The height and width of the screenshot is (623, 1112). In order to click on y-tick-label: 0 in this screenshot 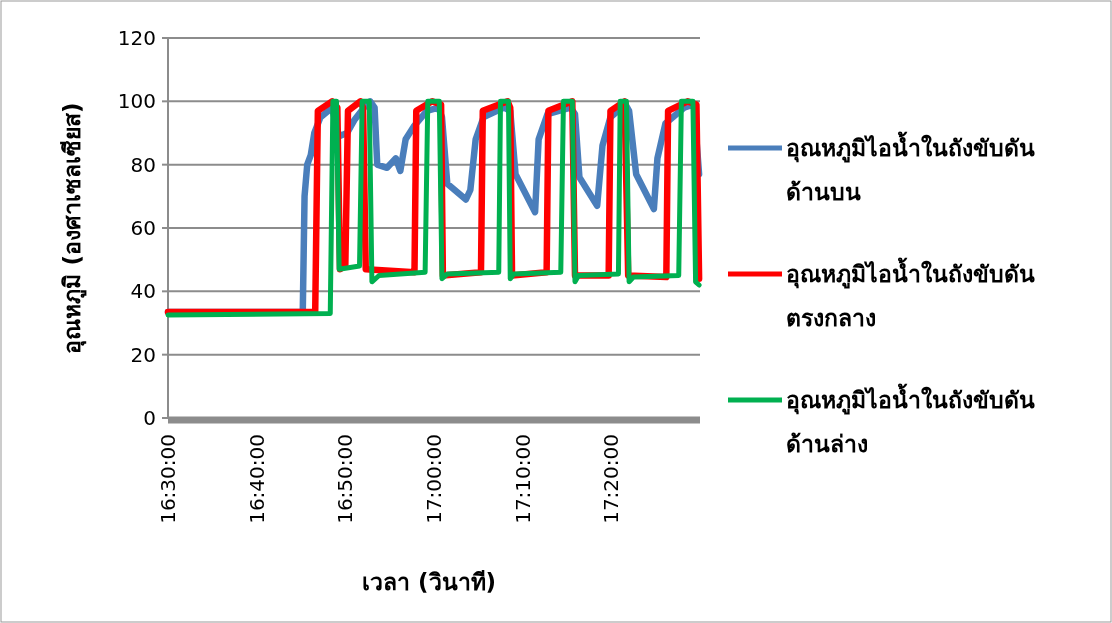, I will do `click(149, 418)`.